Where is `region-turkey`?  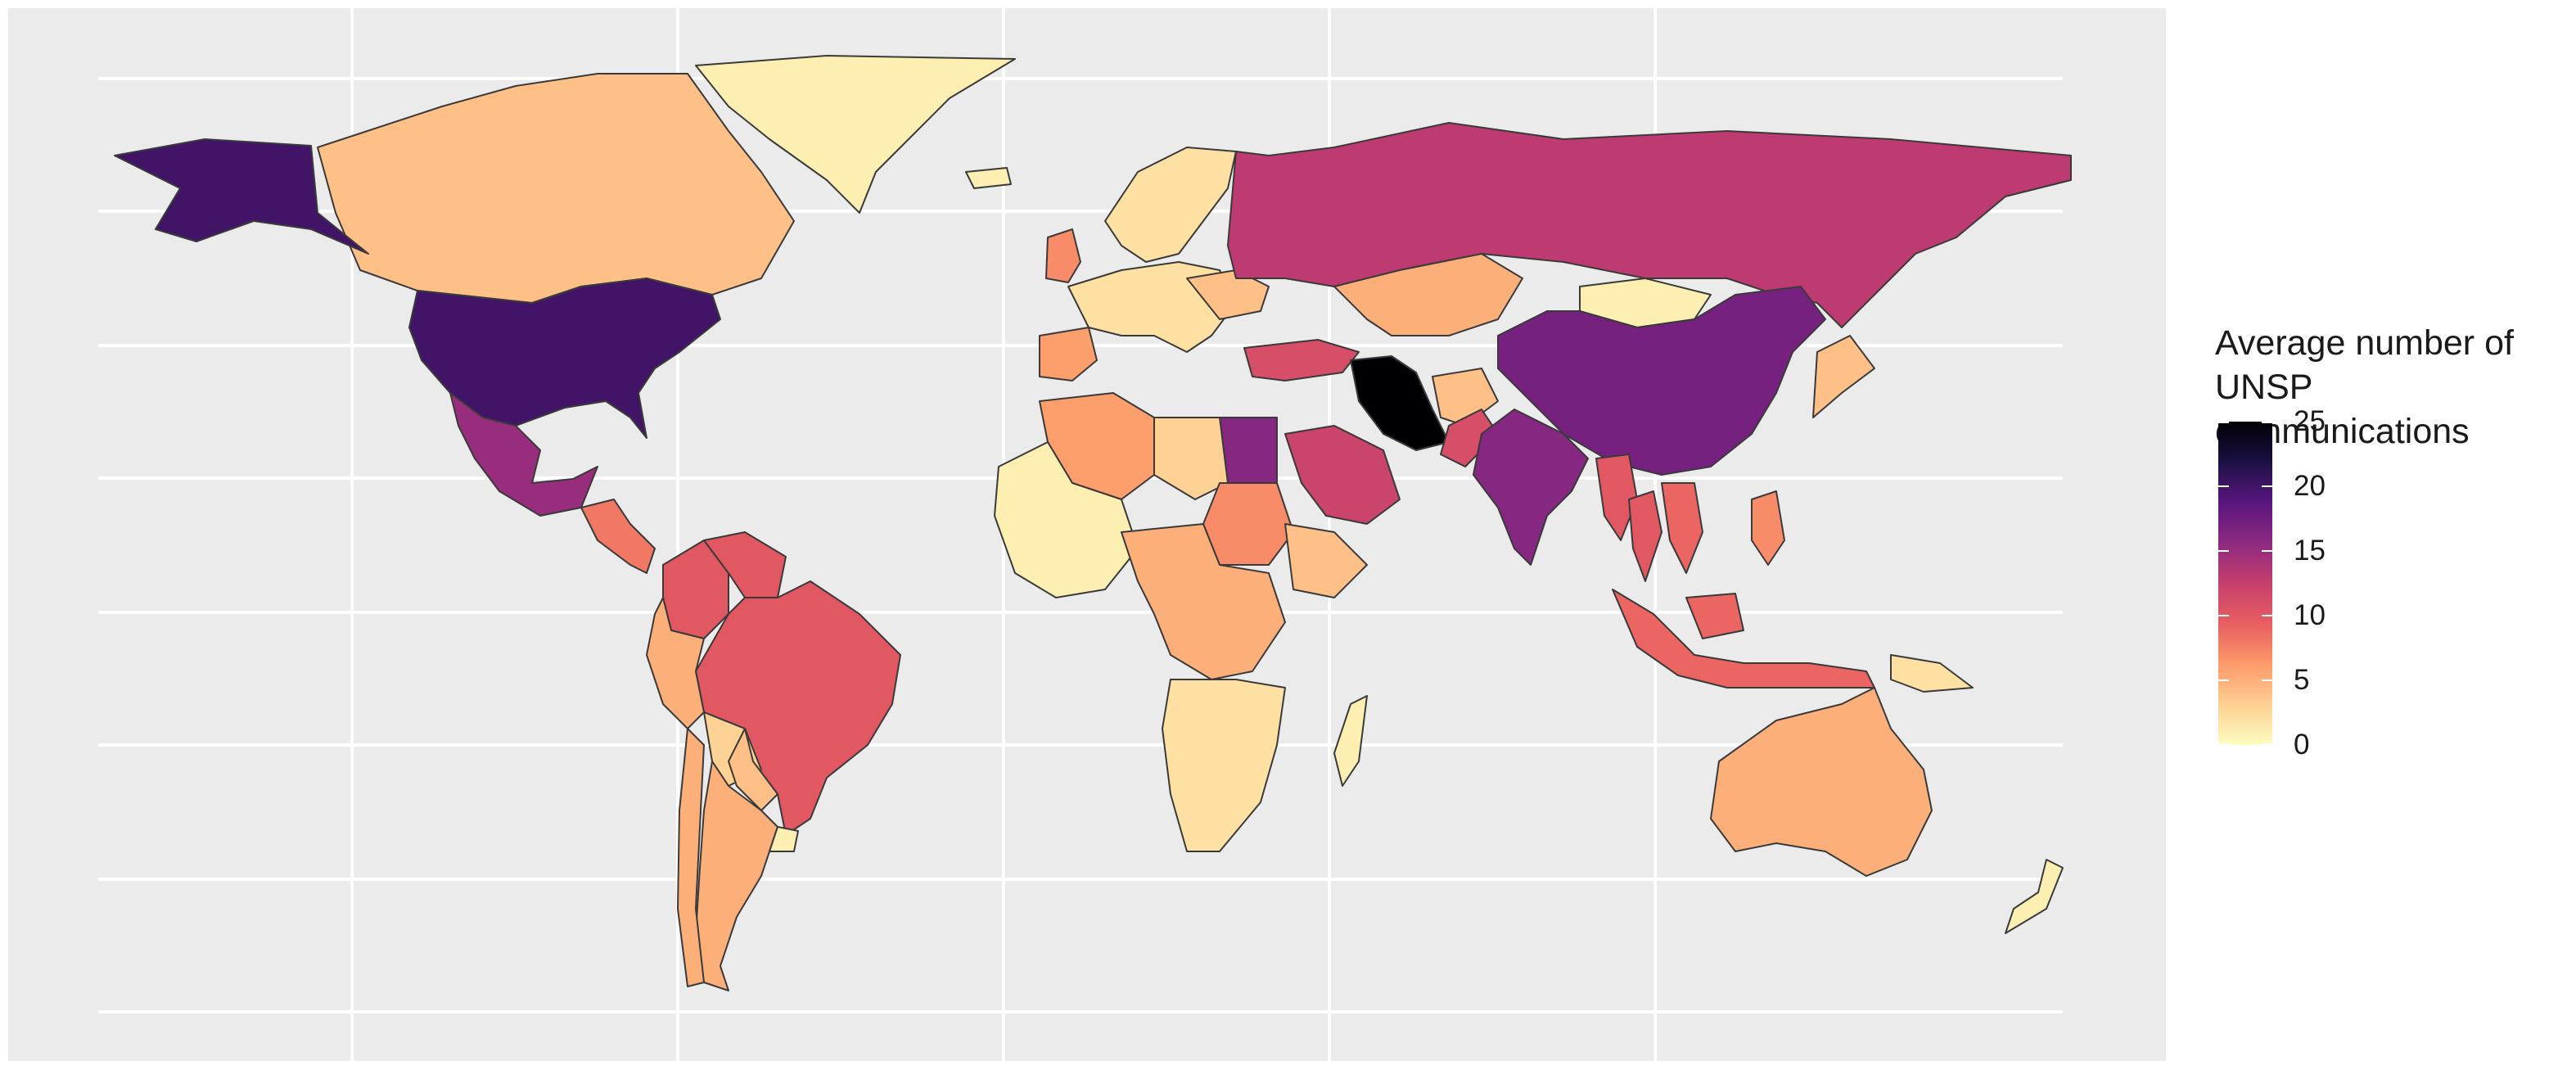
region-turkey is located at coordinates (1301, 360).